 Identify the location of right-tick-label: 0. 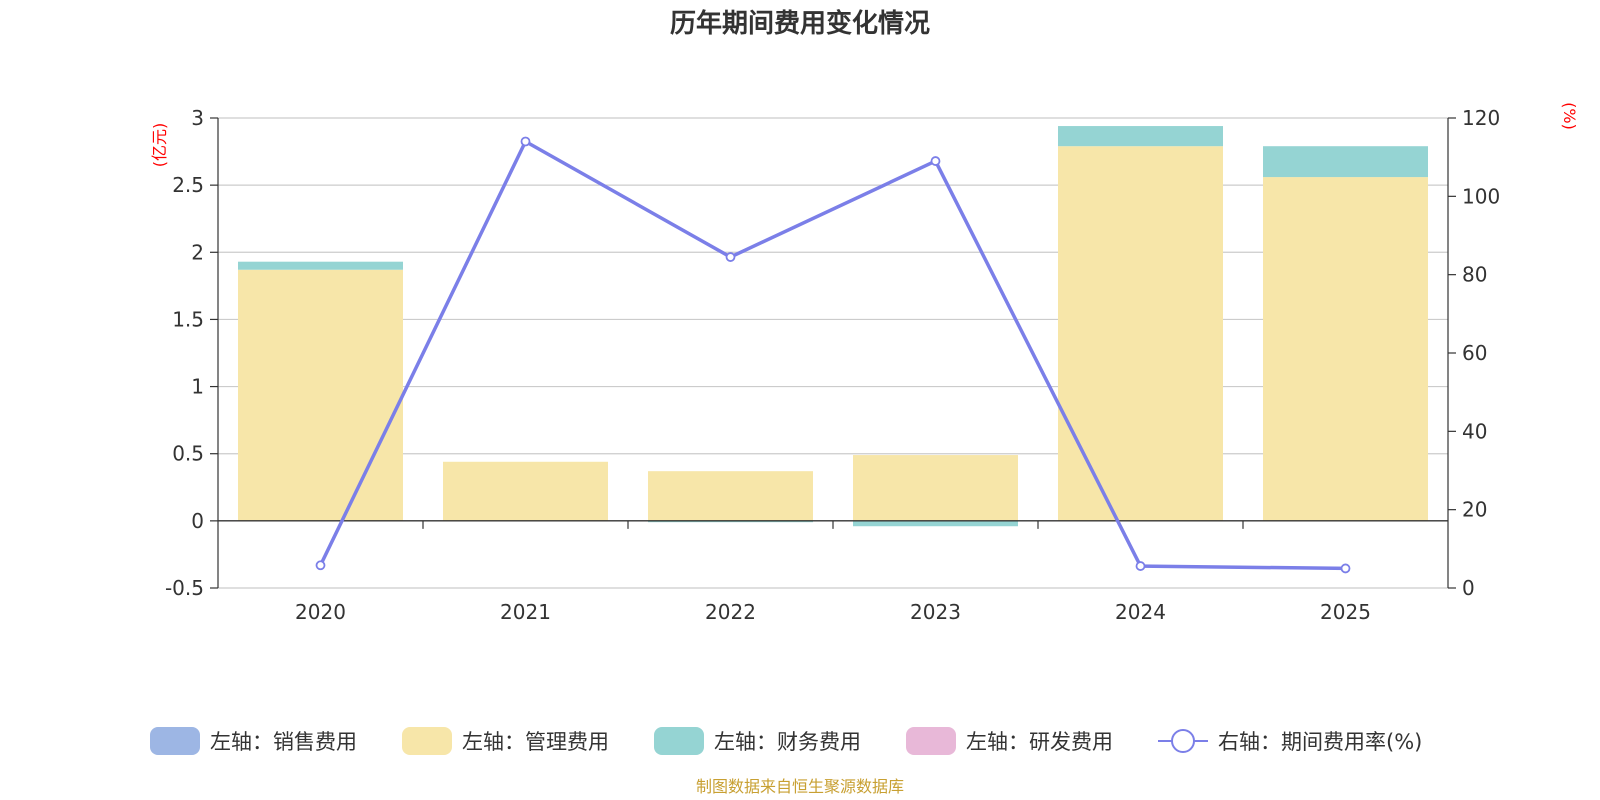
(1468, 588).